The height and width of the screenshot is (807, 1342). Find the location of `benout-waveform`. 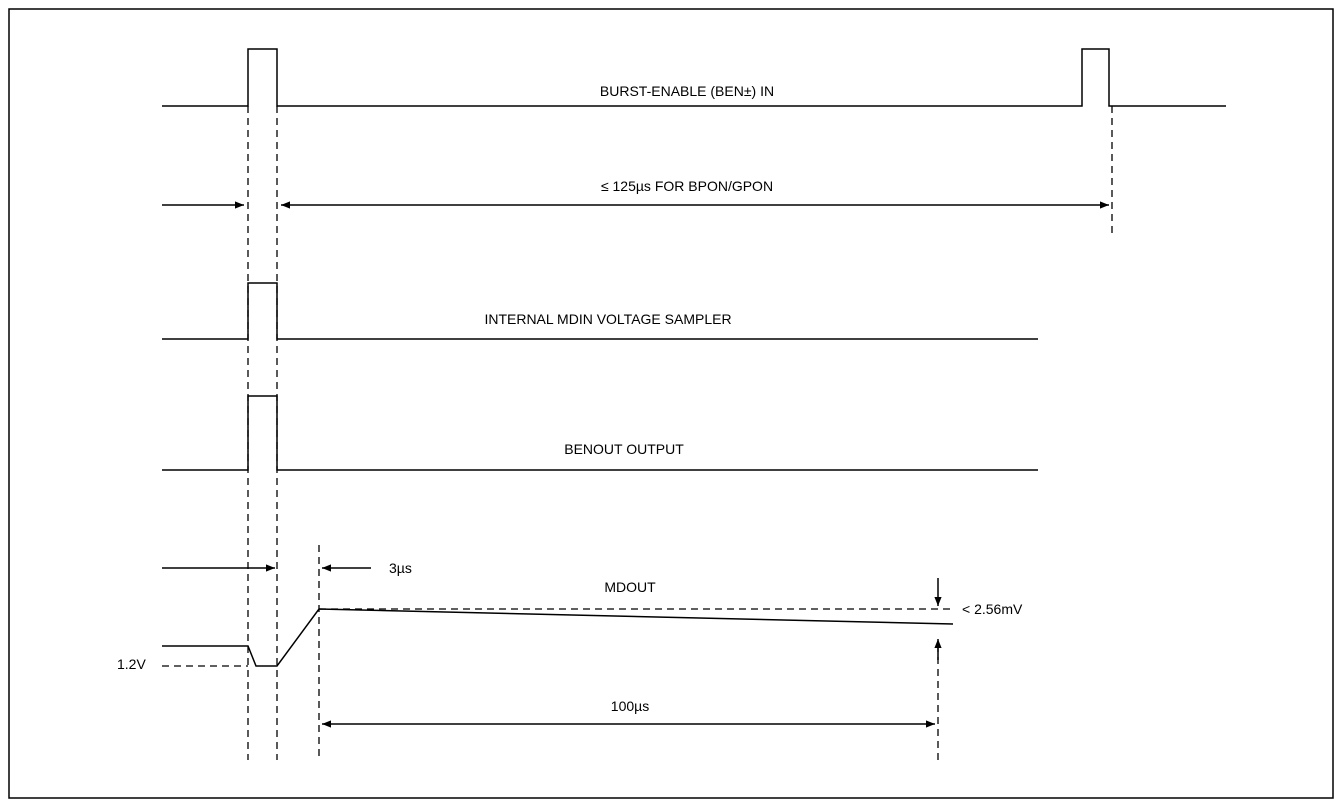

benout-waveform is located at coordinates (600, 433).